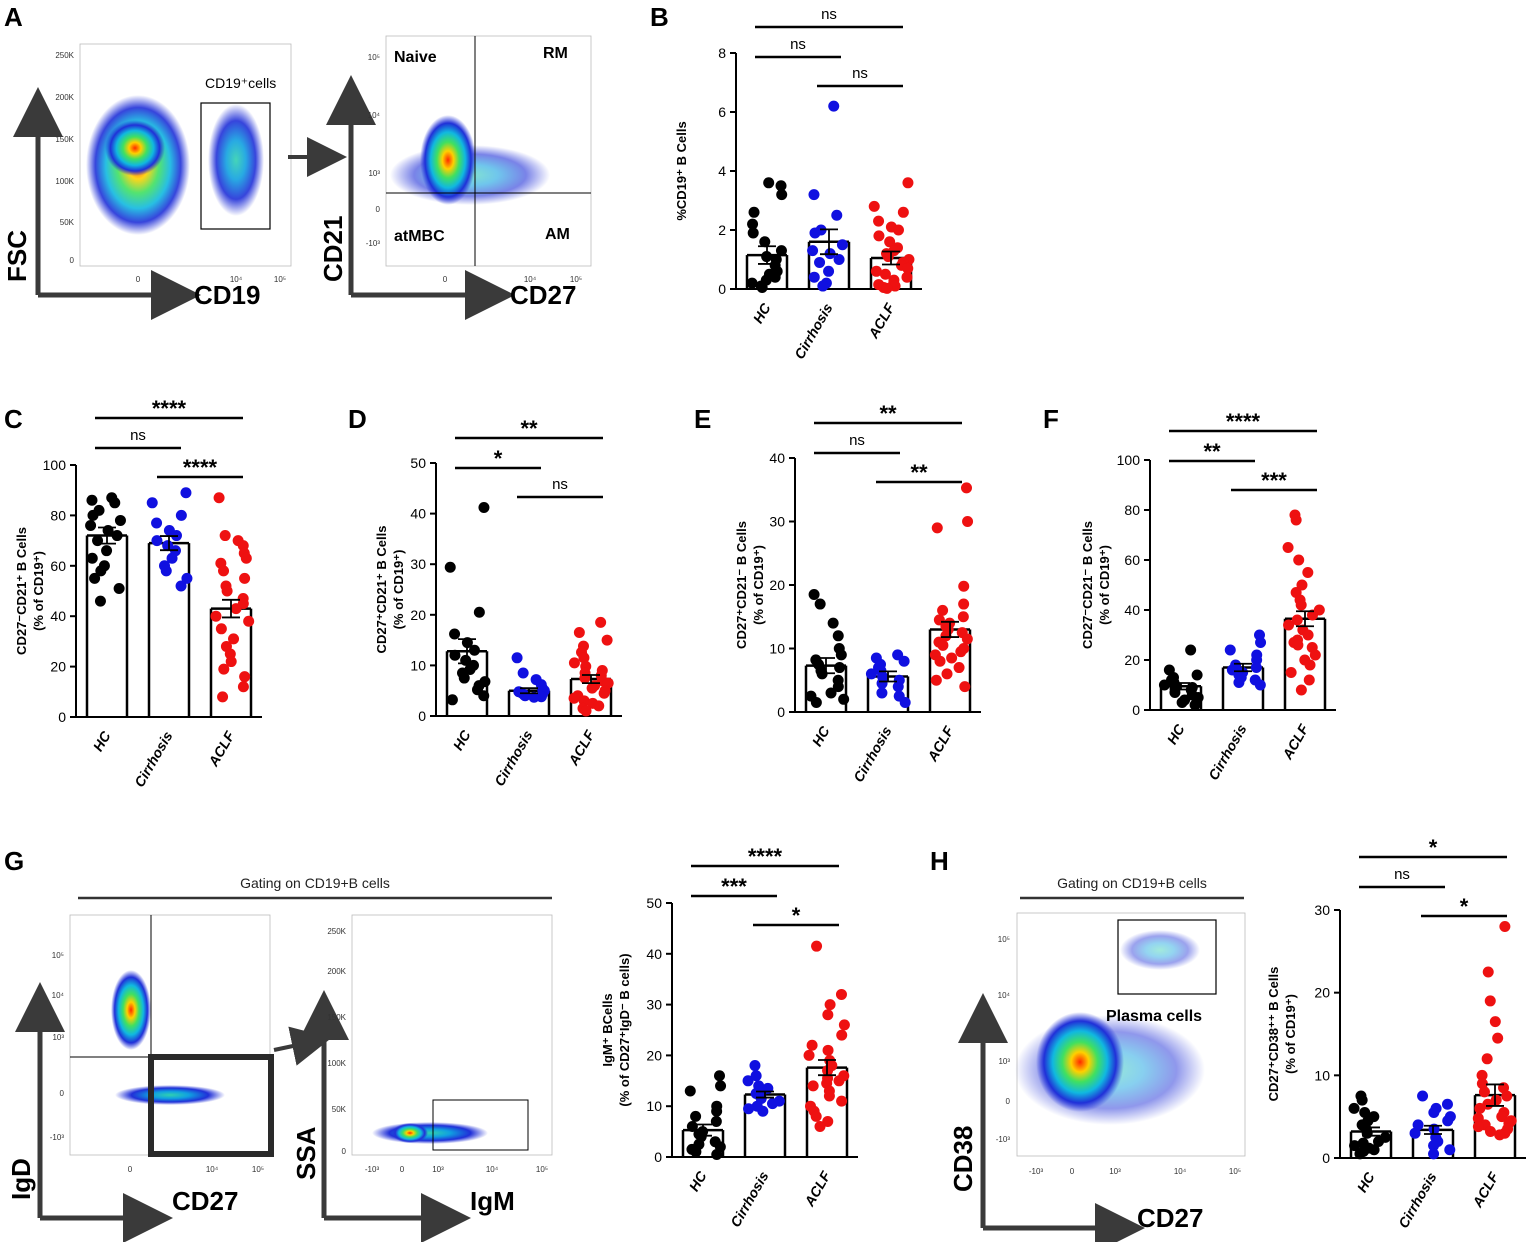  Describe the element at coordinates (542, 1169) in the screenshot. I see `x-tick: 10⁵` at that location.